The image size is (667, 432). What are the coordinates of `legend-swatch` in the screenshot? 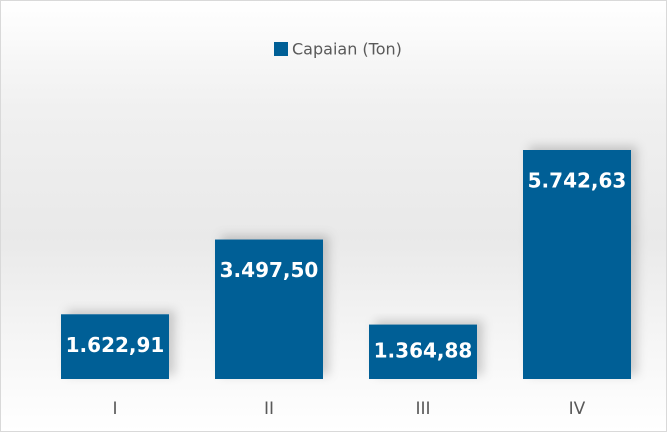 It's located at (281, 49).